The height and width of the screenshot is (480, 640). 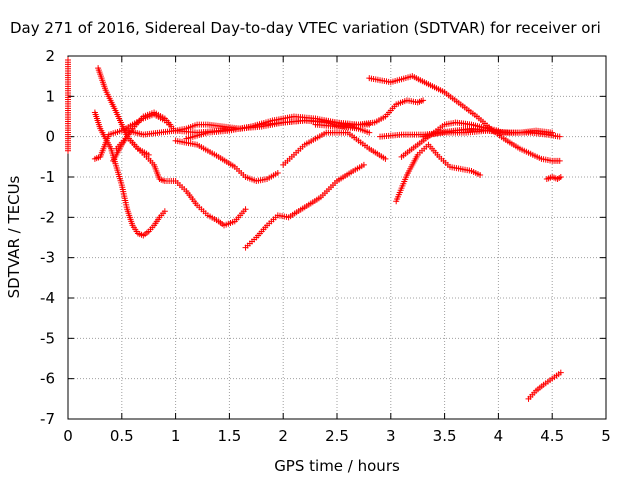 What do you see at coordinates (499, 436) in the screenshot?
I see `x-tick-label: 4` at bounding box center [499, 436].